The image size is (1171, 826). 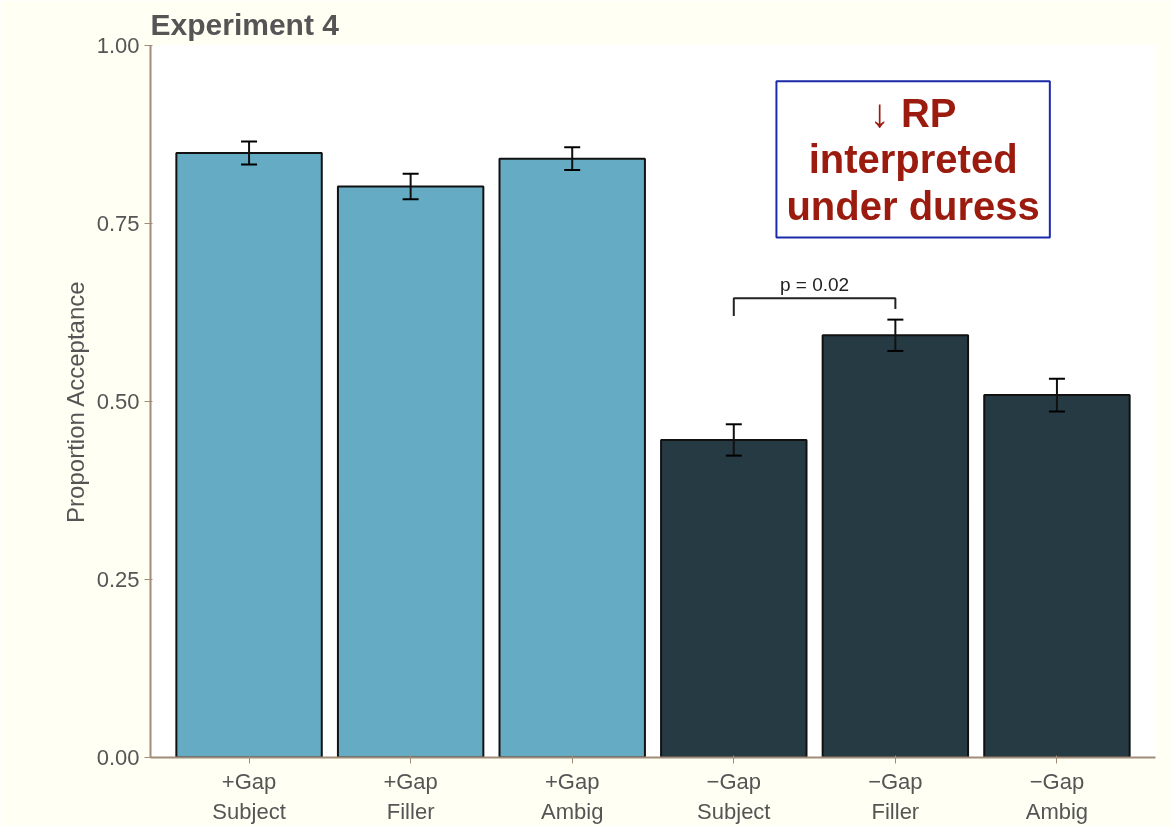 I want to click on y-axis-title: Proportion Acceptance, so click(x=75, y=402).